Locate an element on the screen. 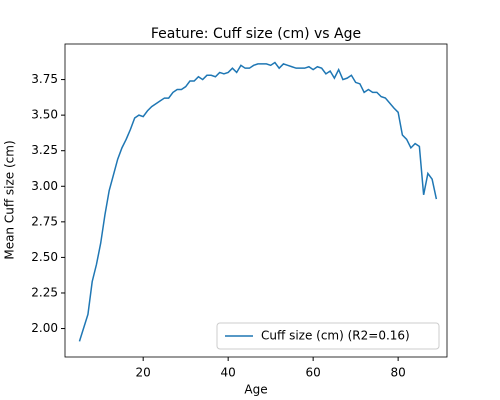 The width and height of the screenshot is (500, 400). x-tick-label: 20 is located at coordinates (143, 373).